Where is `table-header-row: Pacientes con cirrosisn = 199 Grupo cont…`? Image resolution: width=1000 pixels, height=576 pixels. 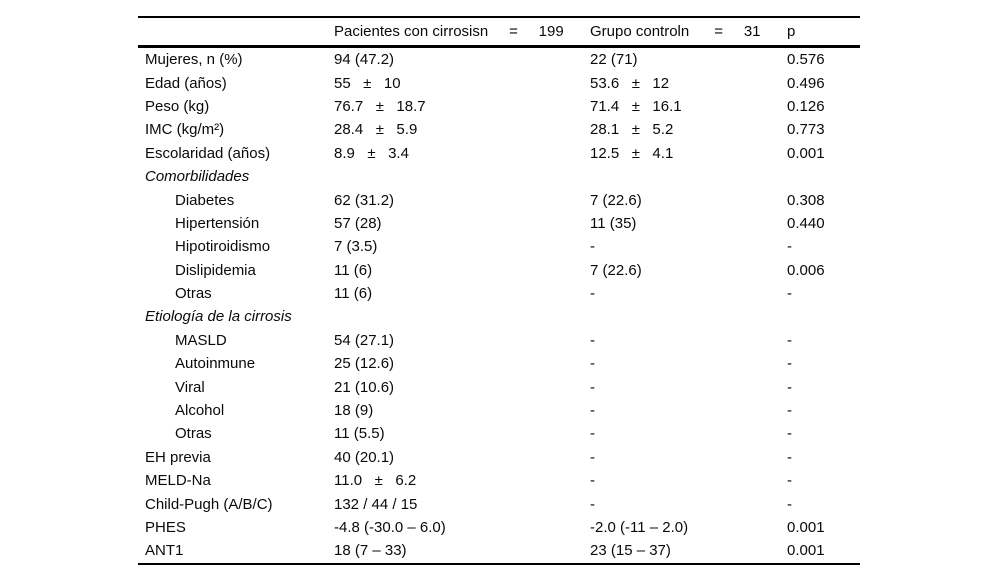 table-header-row: Pacientes con cirrosisn = 199 Grupo cont… is located at coordinates (499, 33).